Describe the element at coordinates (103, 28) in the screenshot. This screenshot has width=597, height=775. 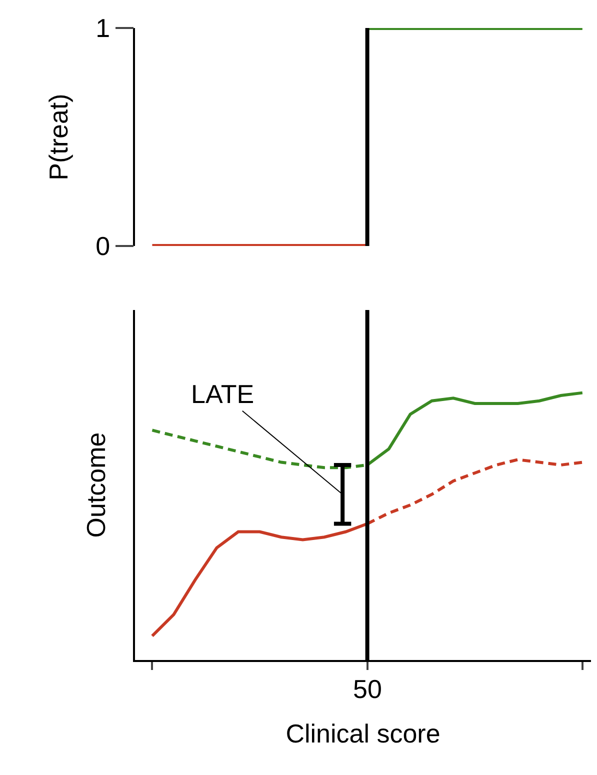
I see `y-tick-label: 1` at that location.